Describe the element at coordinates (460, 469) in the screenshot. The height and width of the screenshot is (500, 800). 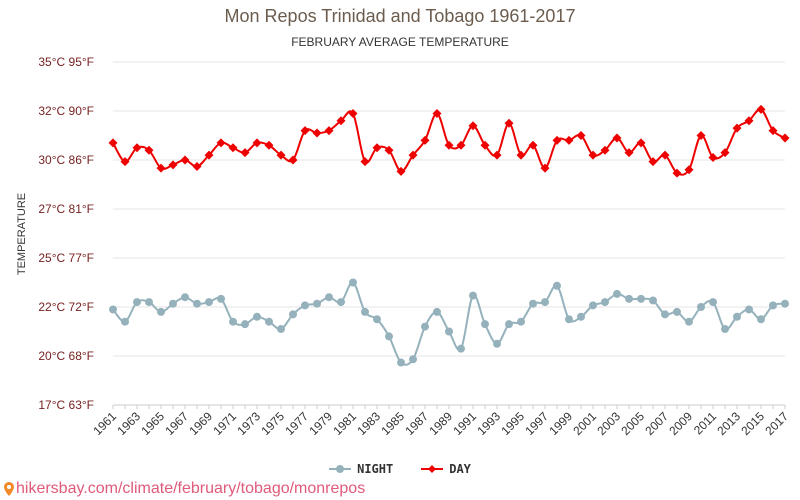
I see `legend-label-day: DAY` at that location.